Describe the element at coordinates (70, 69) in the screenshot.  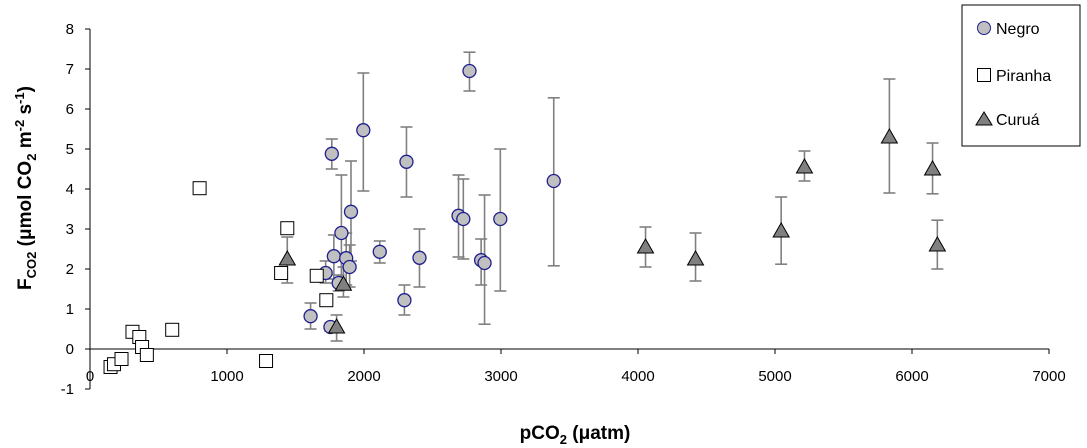
I see `y-tick-label: 7` at that location.